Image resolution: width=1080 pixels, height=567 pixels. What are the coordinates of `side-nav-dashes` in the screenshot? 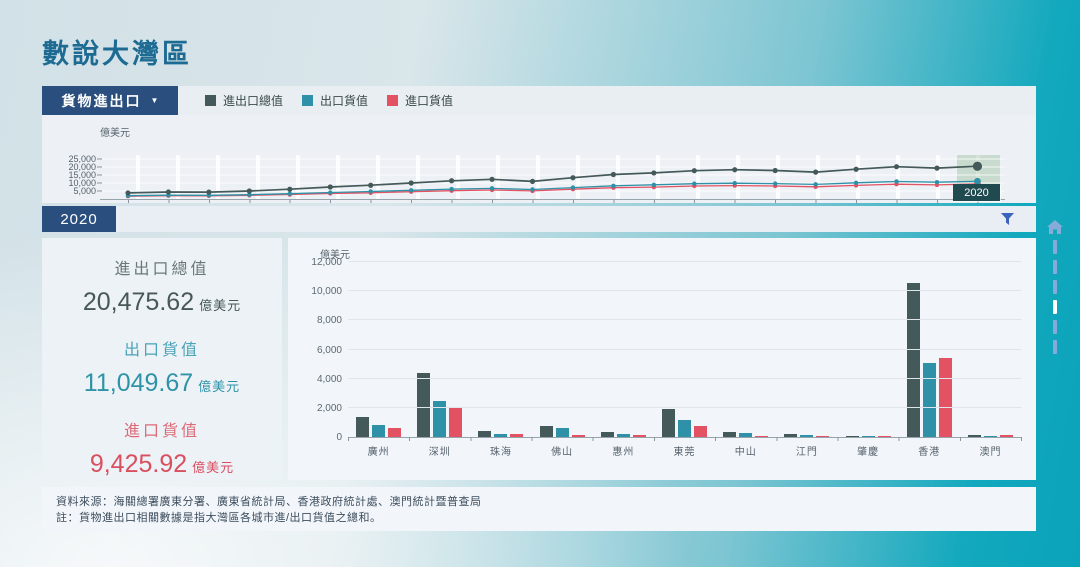 It's located at (1055, 300).